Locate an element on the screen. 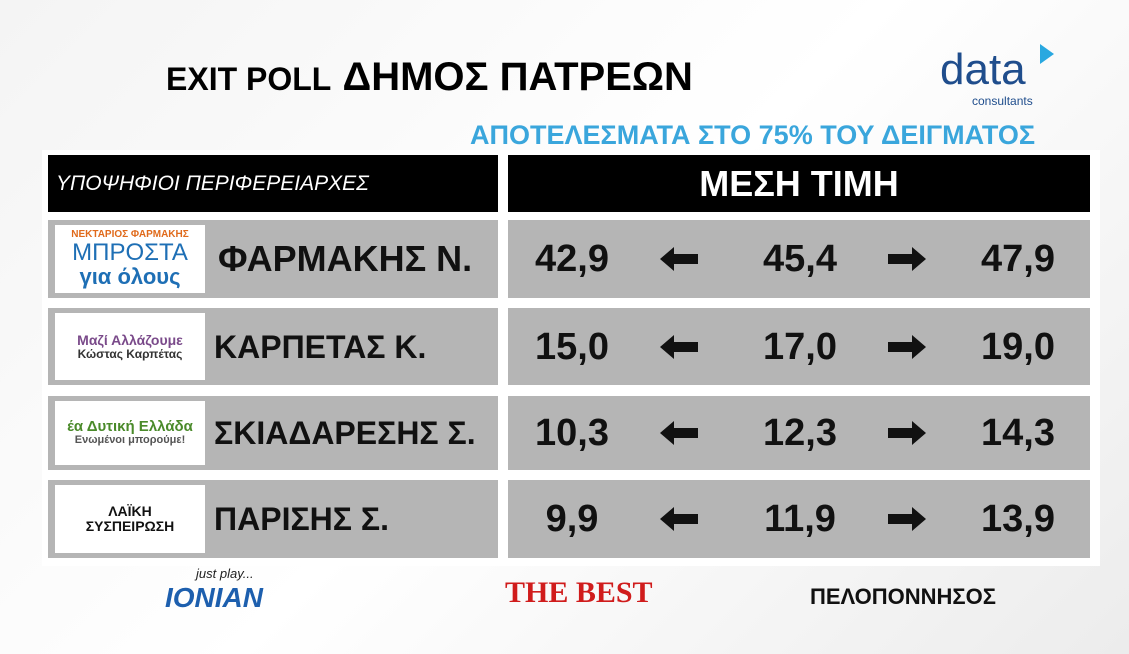  candidate-name: ΚΑΡΠΕΤΑΣ Κ. is located at coordinates (320, 346).